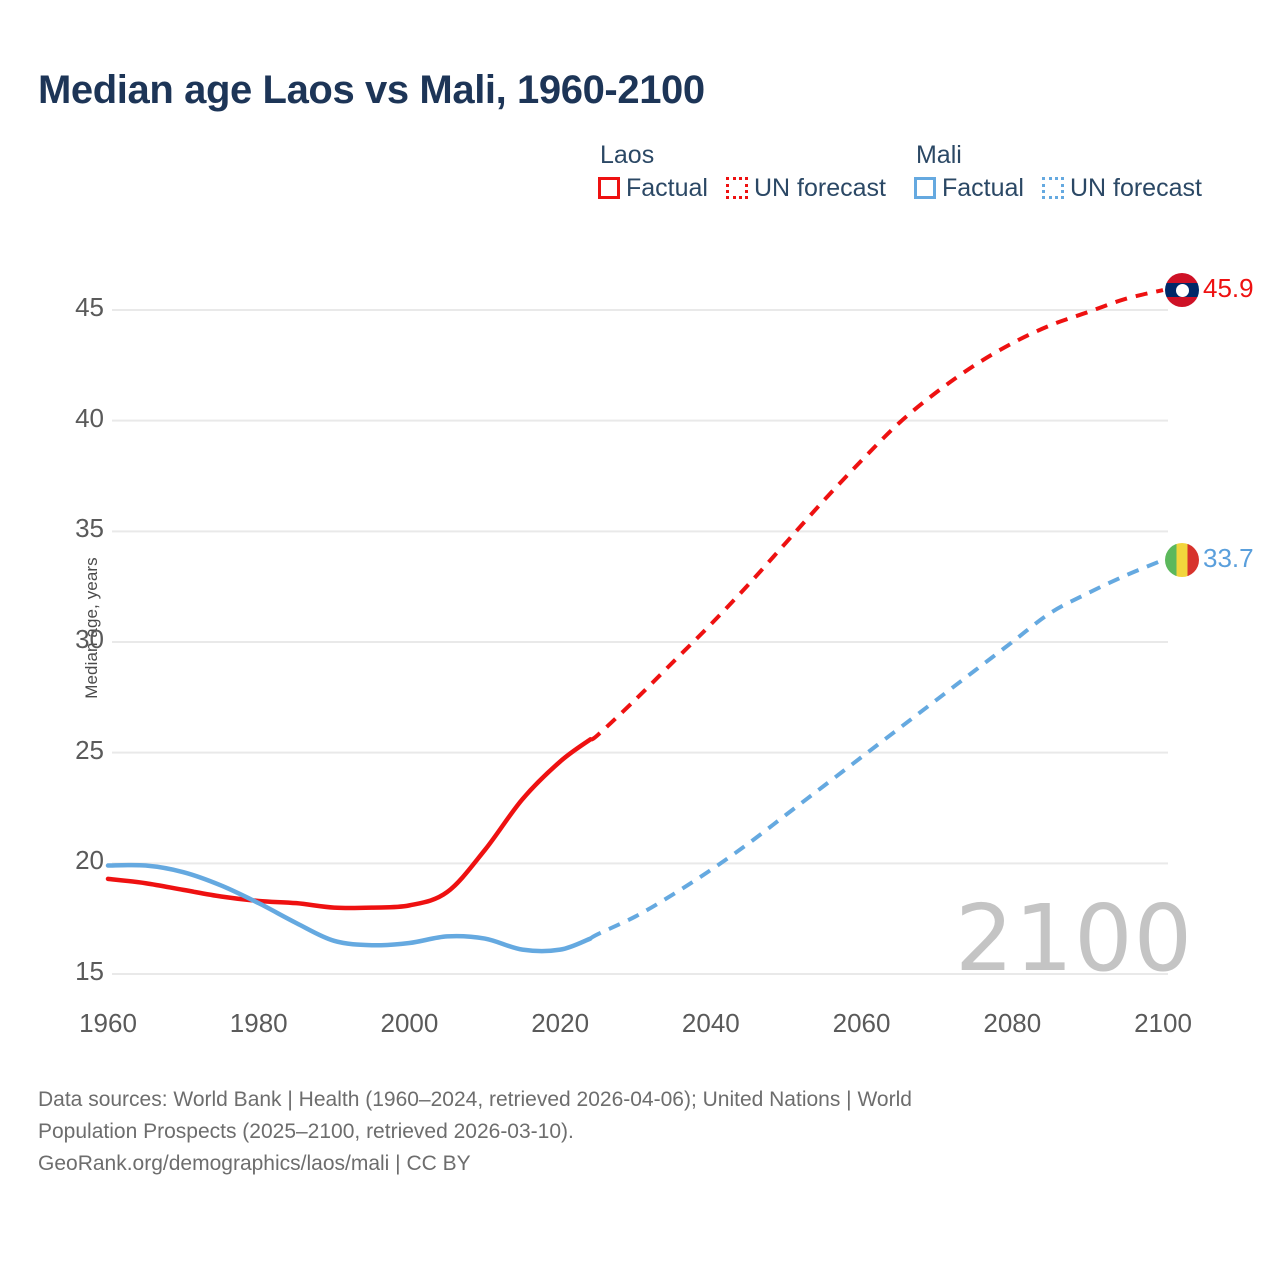 The image size is (1280, 1280). What do you see at coordinates (609, 188) in the screenshot?
I see `legend-swatch-solid-red-icon` at bounding box center [609, 188].